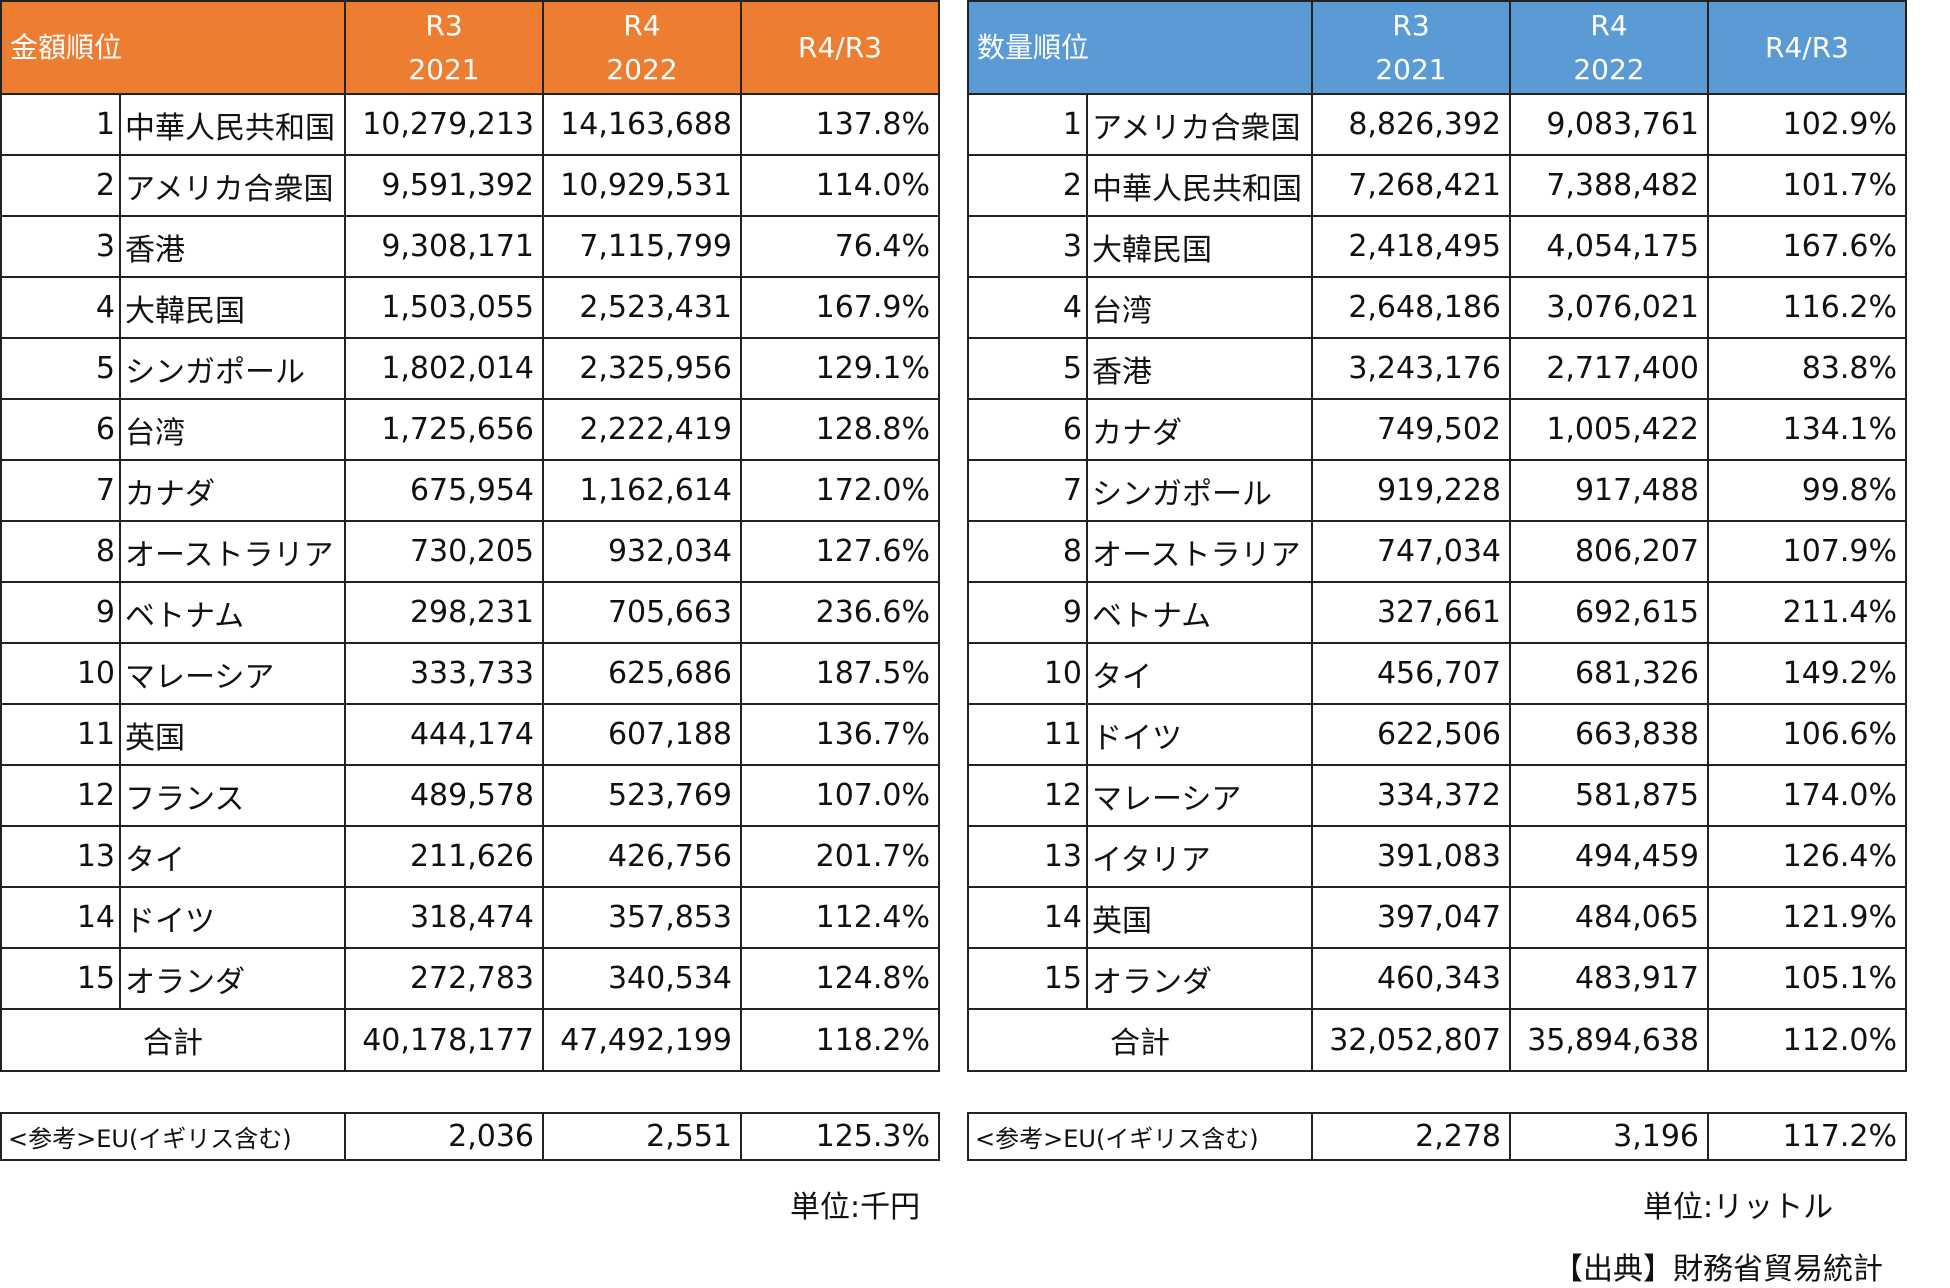 The height and width of the screenshot is (1288, 1950). I want to click on r4-value-cell: 705,663, so click(642, 612).